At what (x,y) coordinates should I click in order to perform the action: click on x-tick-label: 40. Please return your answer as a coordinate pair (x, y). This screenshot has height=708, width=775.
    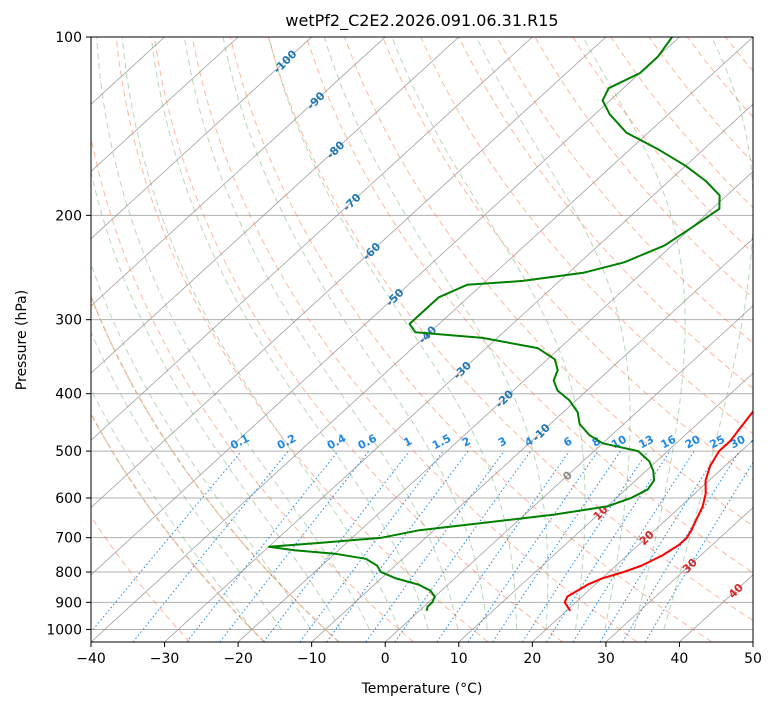
    Looking at the image, I should click on (680, 659).